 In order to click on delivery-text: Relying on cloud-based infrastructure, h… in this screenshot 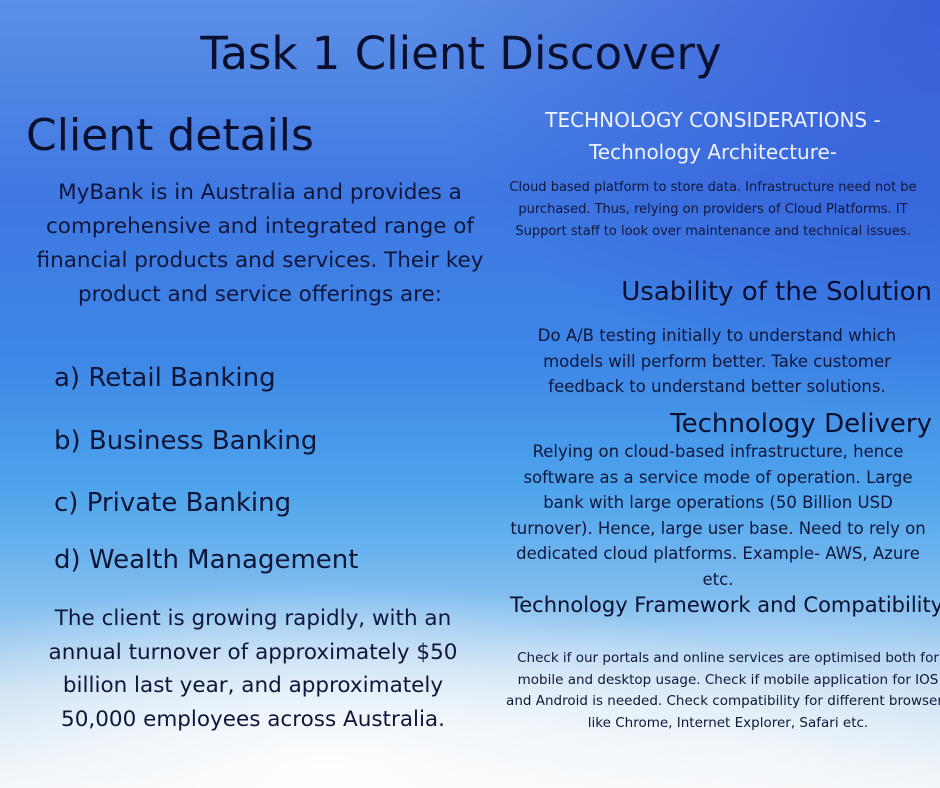, I will do `click(718, 515)`.